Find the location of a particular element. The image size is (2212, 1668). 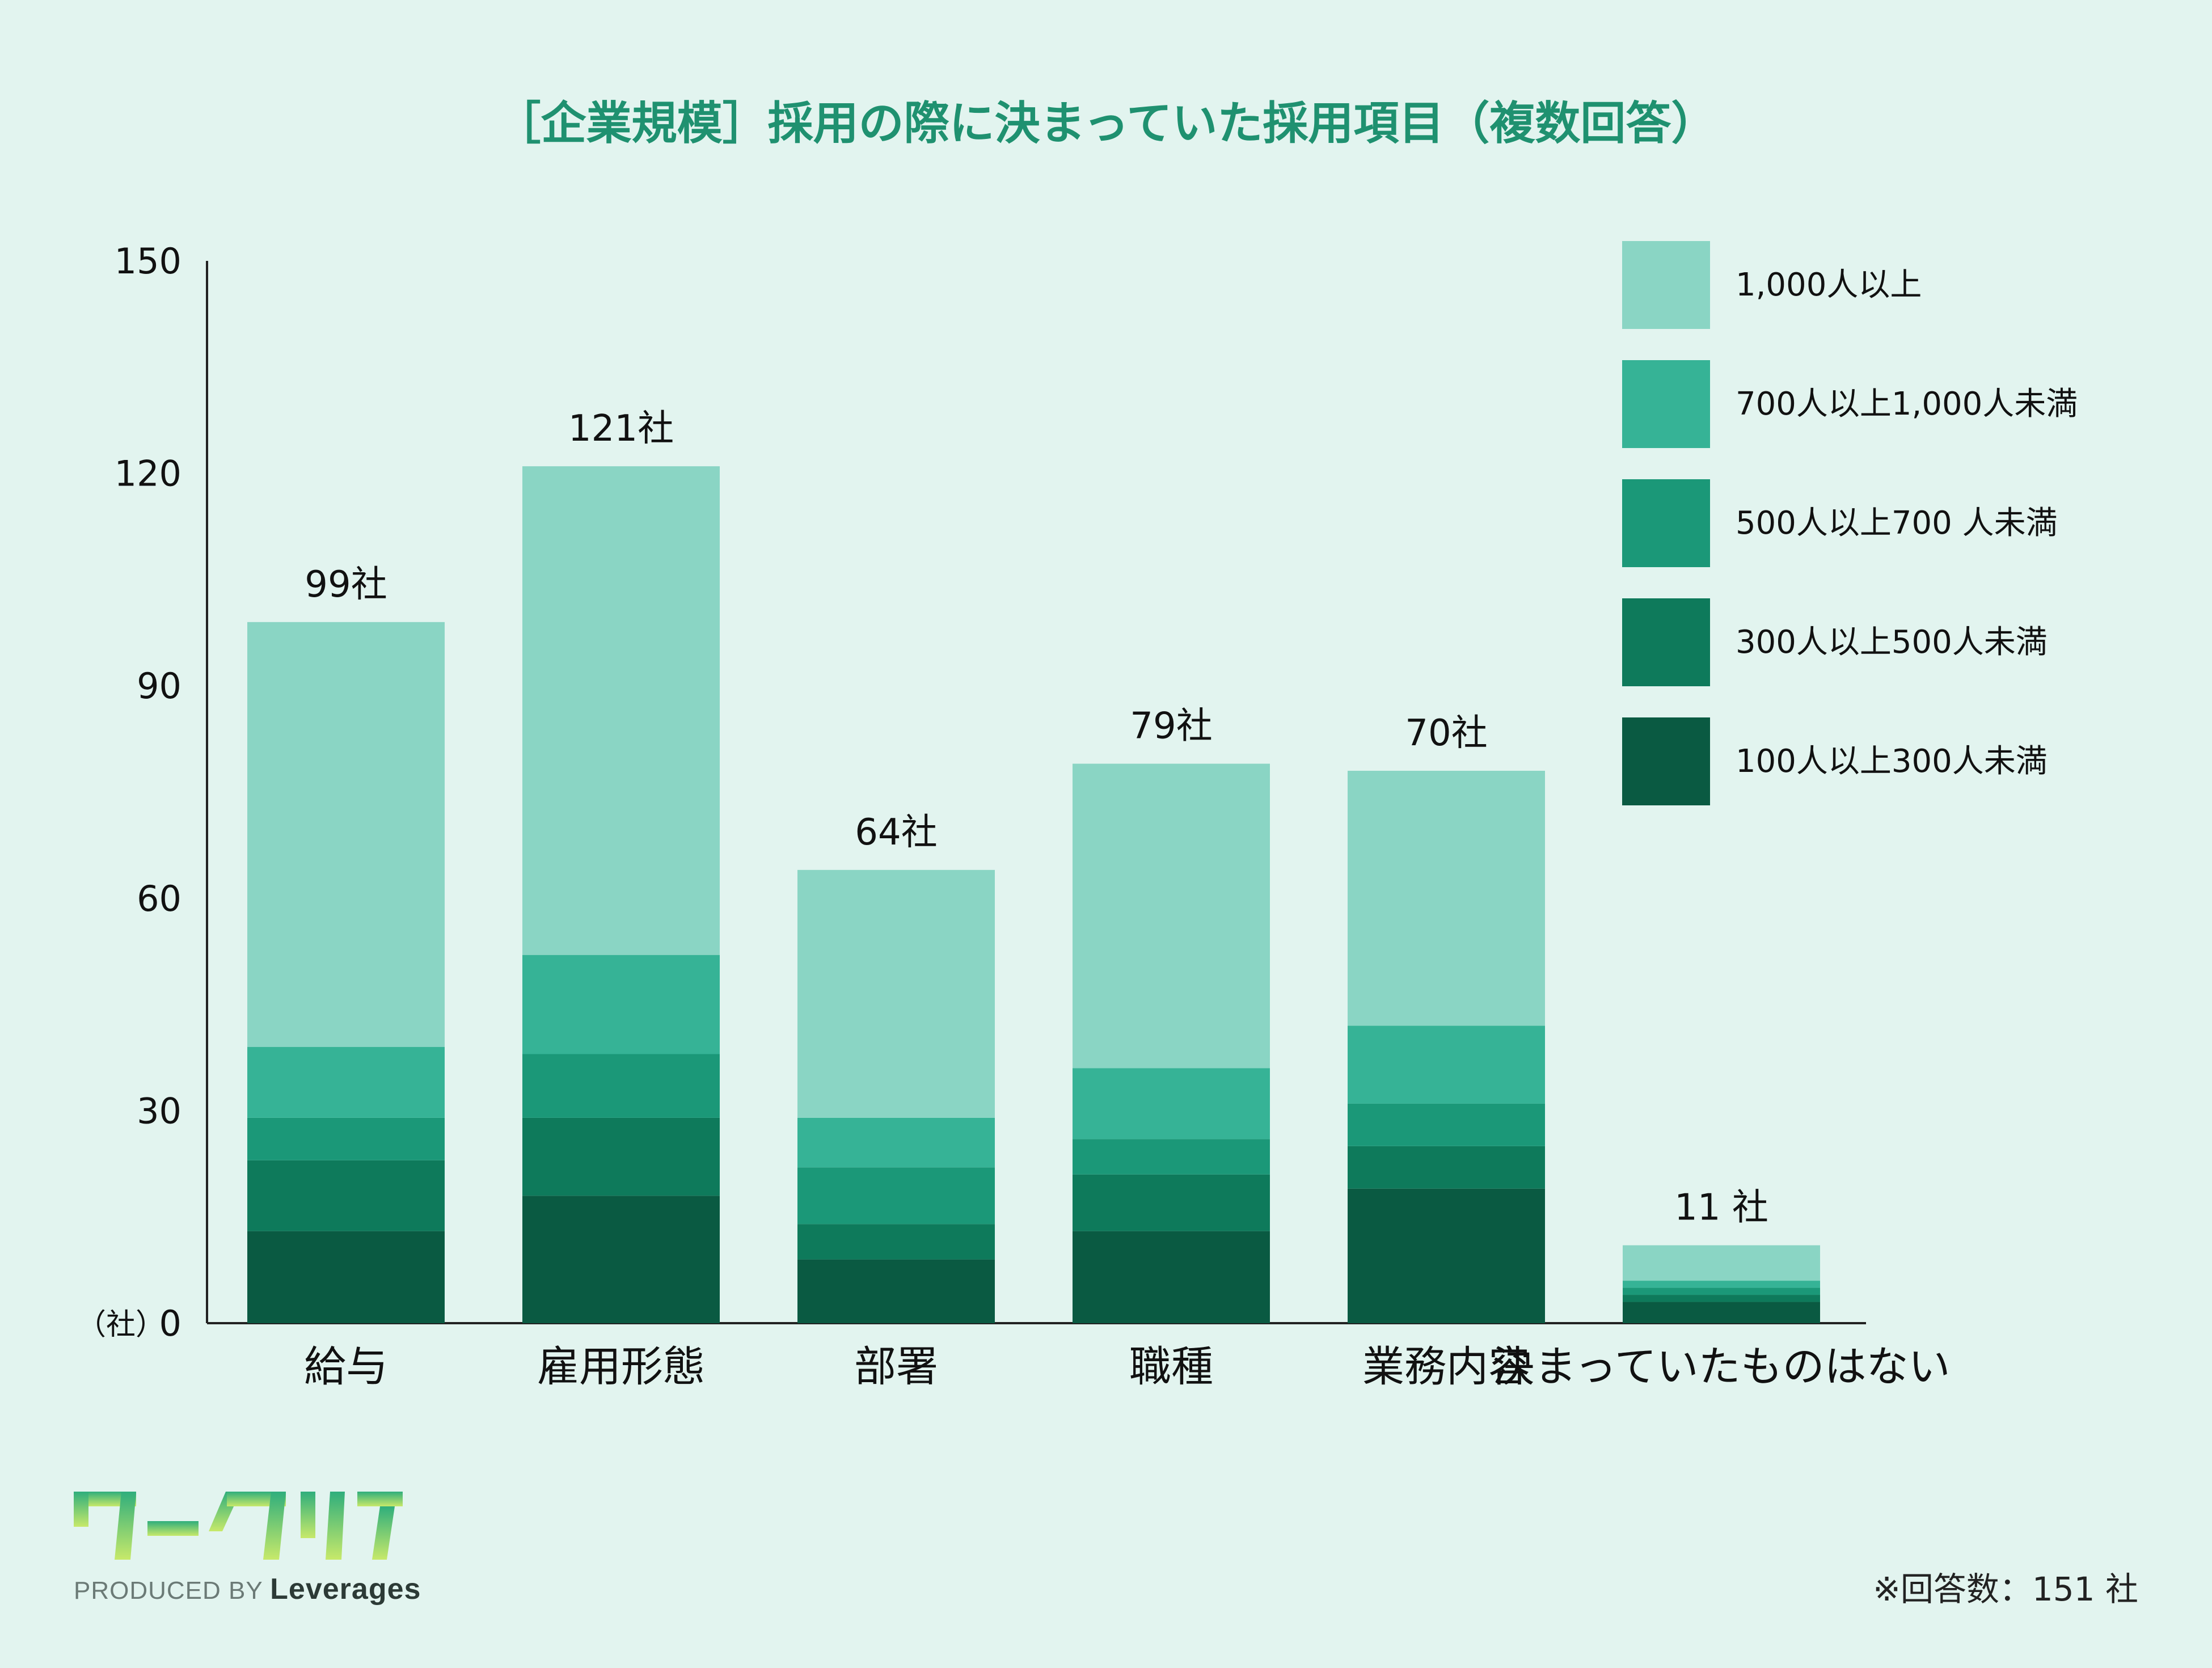

legend-label: 300人以上500人未満 is located at coordinates (1892, 642).